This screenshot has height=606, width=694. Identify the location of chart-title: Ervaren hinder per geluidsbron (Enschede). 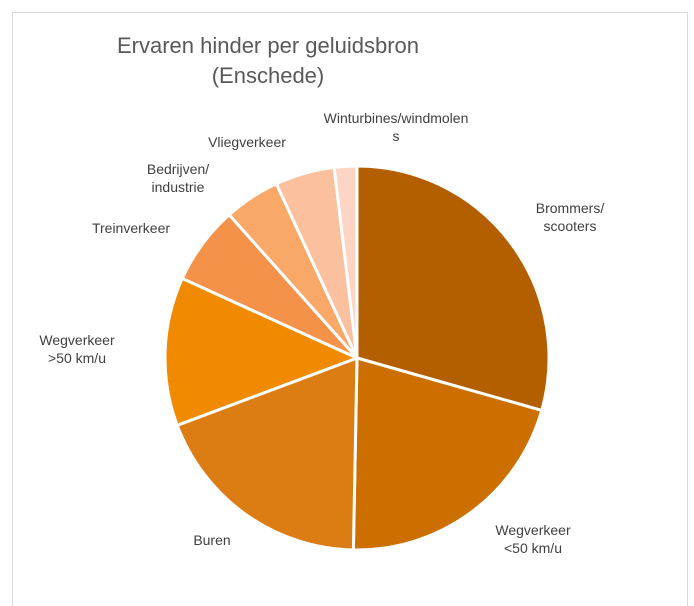
(268, 60).